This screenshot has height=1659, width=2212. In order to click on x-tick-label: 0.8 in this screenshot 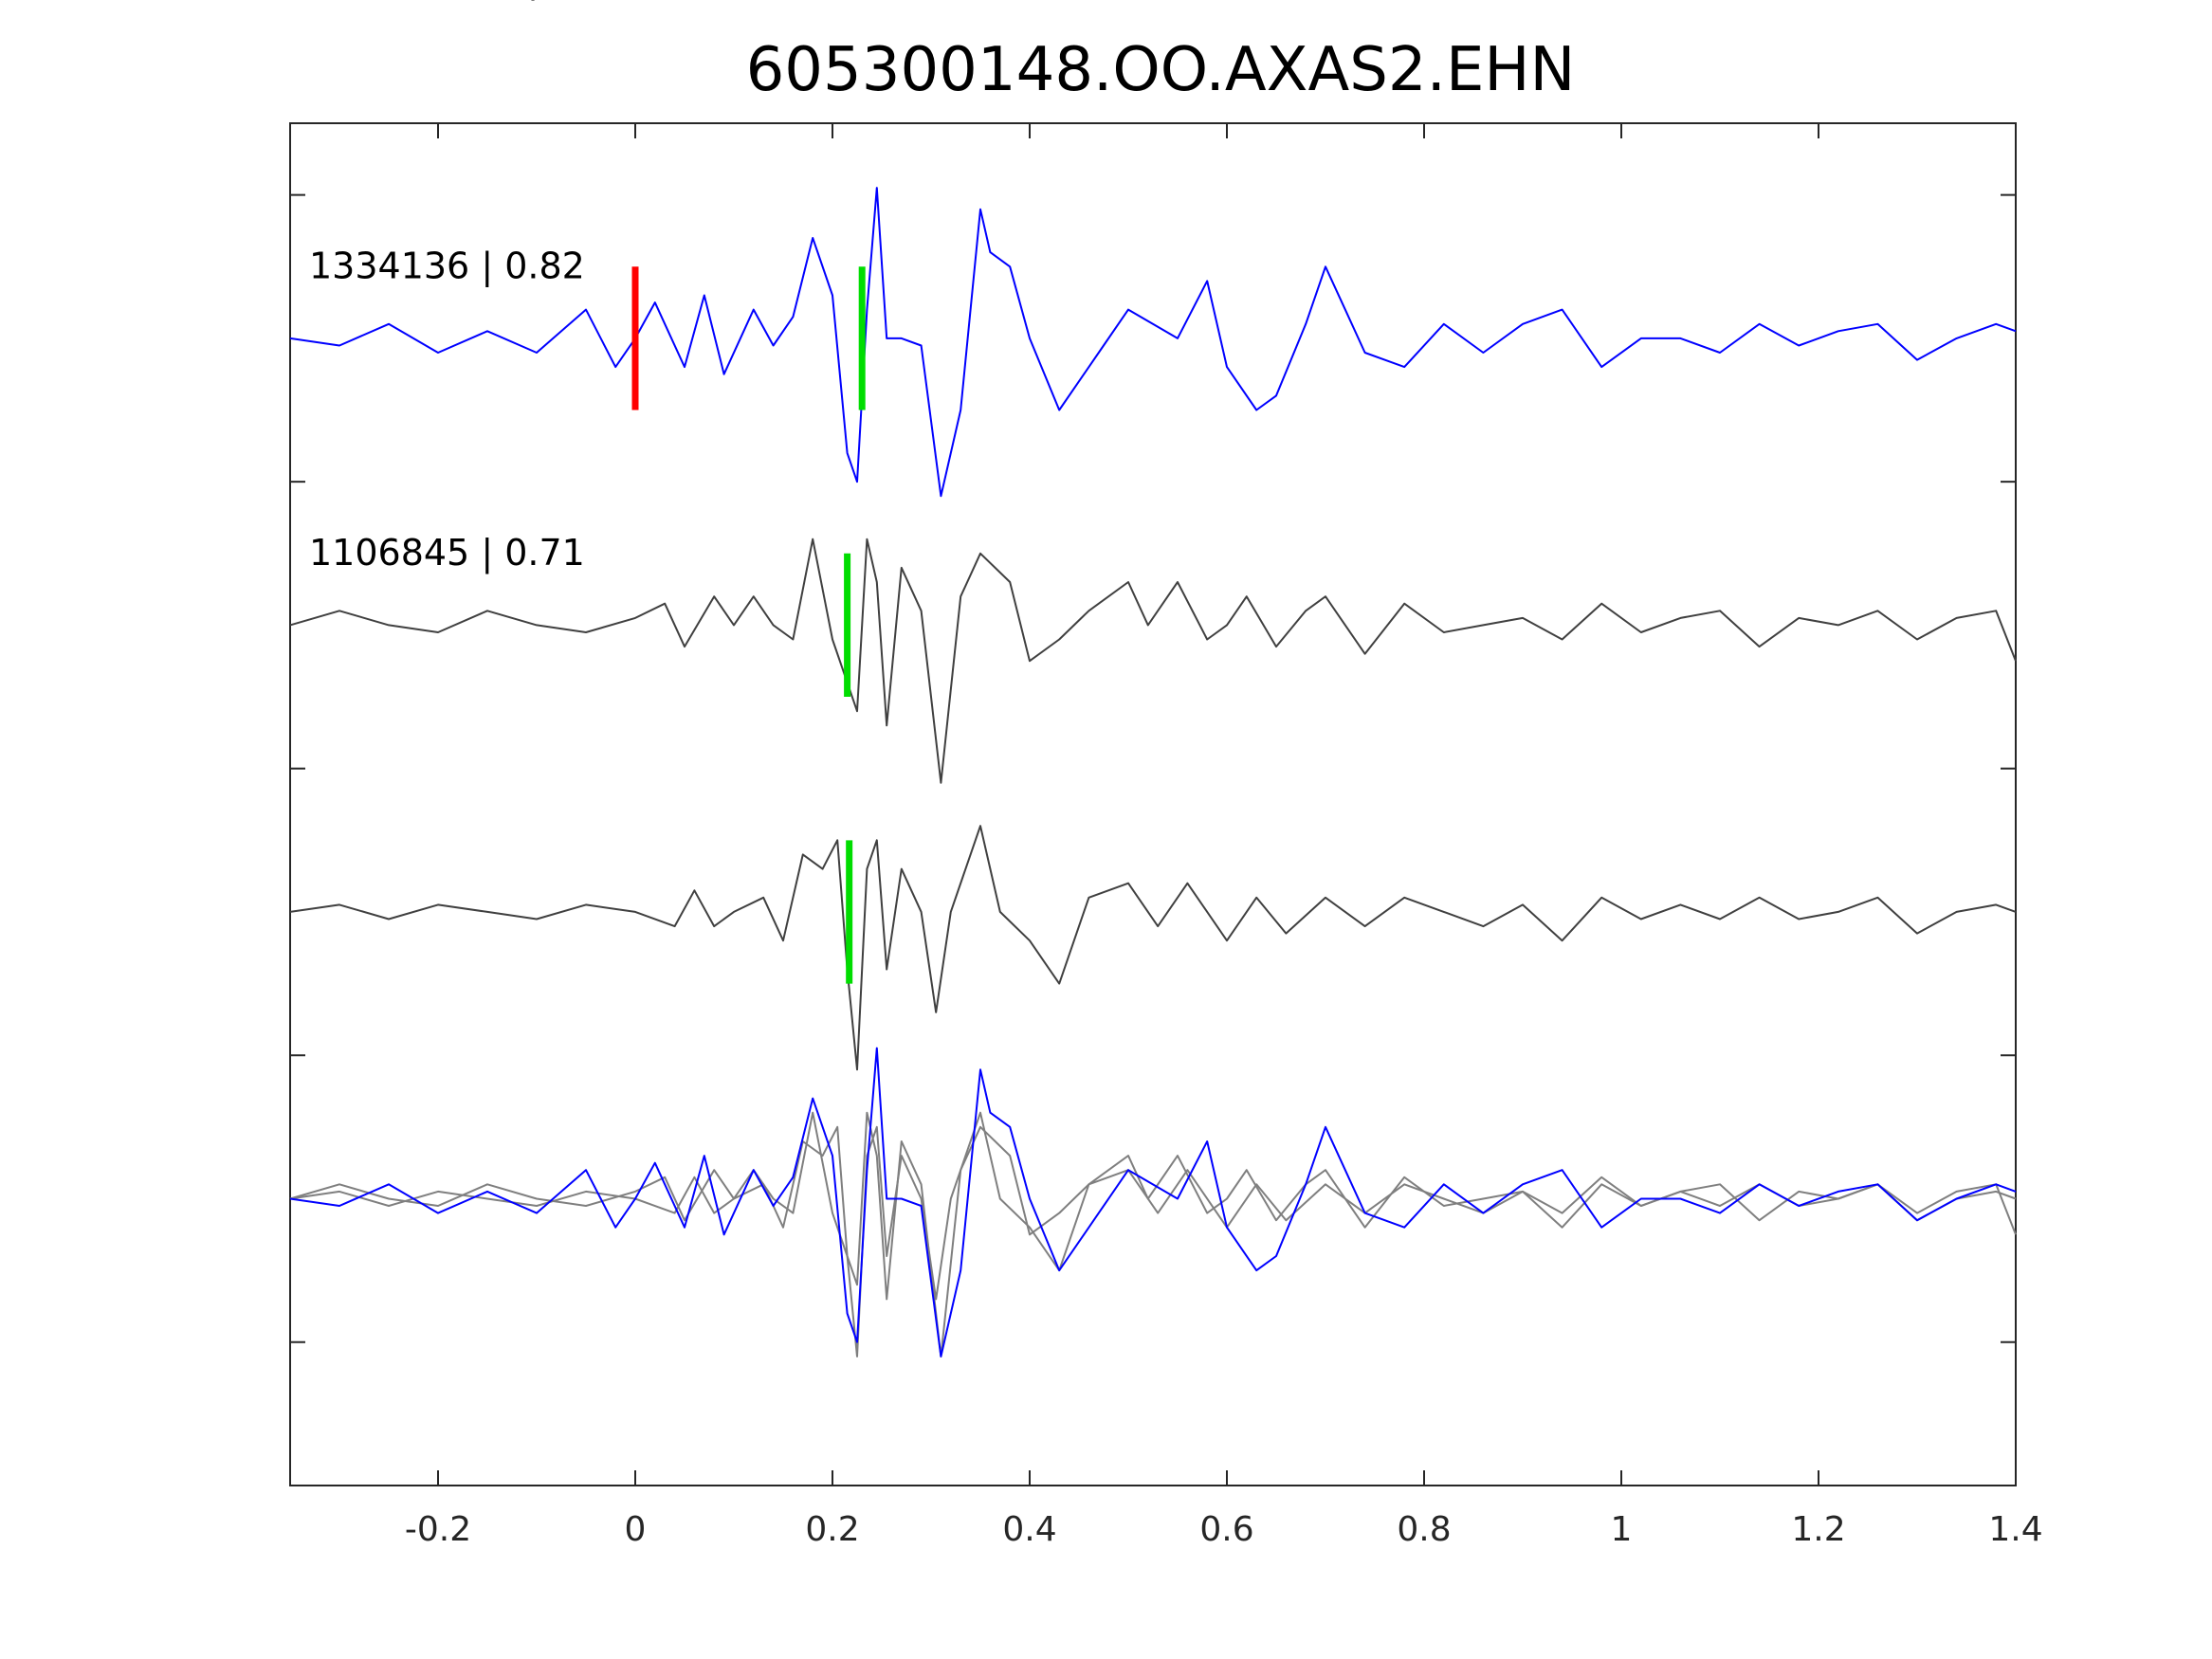, I will do `click(1424, 1529)`.